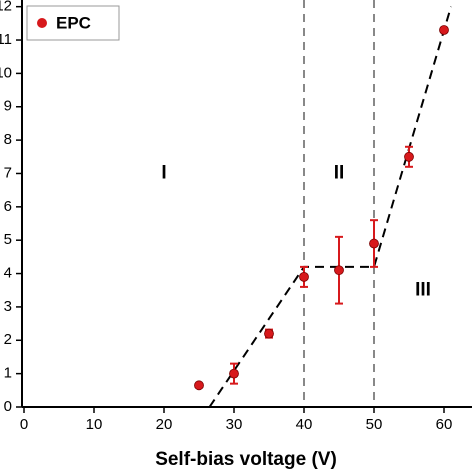 The height and width of the screenshot is (474, 474). What do you see at coordinates (8, 373) in the screenshot?
I see `y-tick-label: 1` at bounding box center [8, 373].